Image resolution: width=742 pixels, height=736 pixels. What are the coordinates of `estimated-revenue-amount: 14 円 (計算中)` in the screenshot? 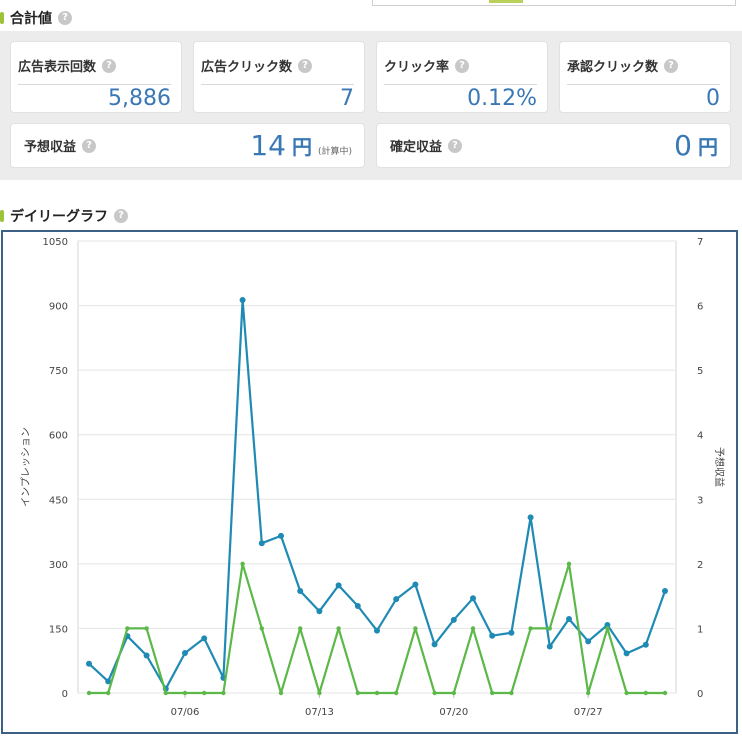 It's located at (301, 145).